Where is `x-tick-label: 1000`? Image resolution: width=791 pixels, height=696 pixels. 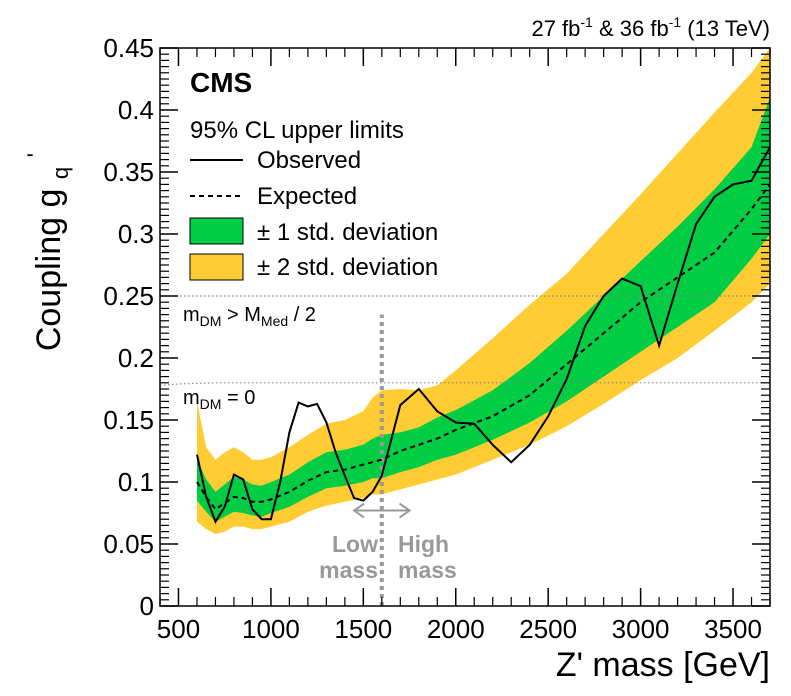 x-tick-label: 1000 is located at coordinates (271, 629).